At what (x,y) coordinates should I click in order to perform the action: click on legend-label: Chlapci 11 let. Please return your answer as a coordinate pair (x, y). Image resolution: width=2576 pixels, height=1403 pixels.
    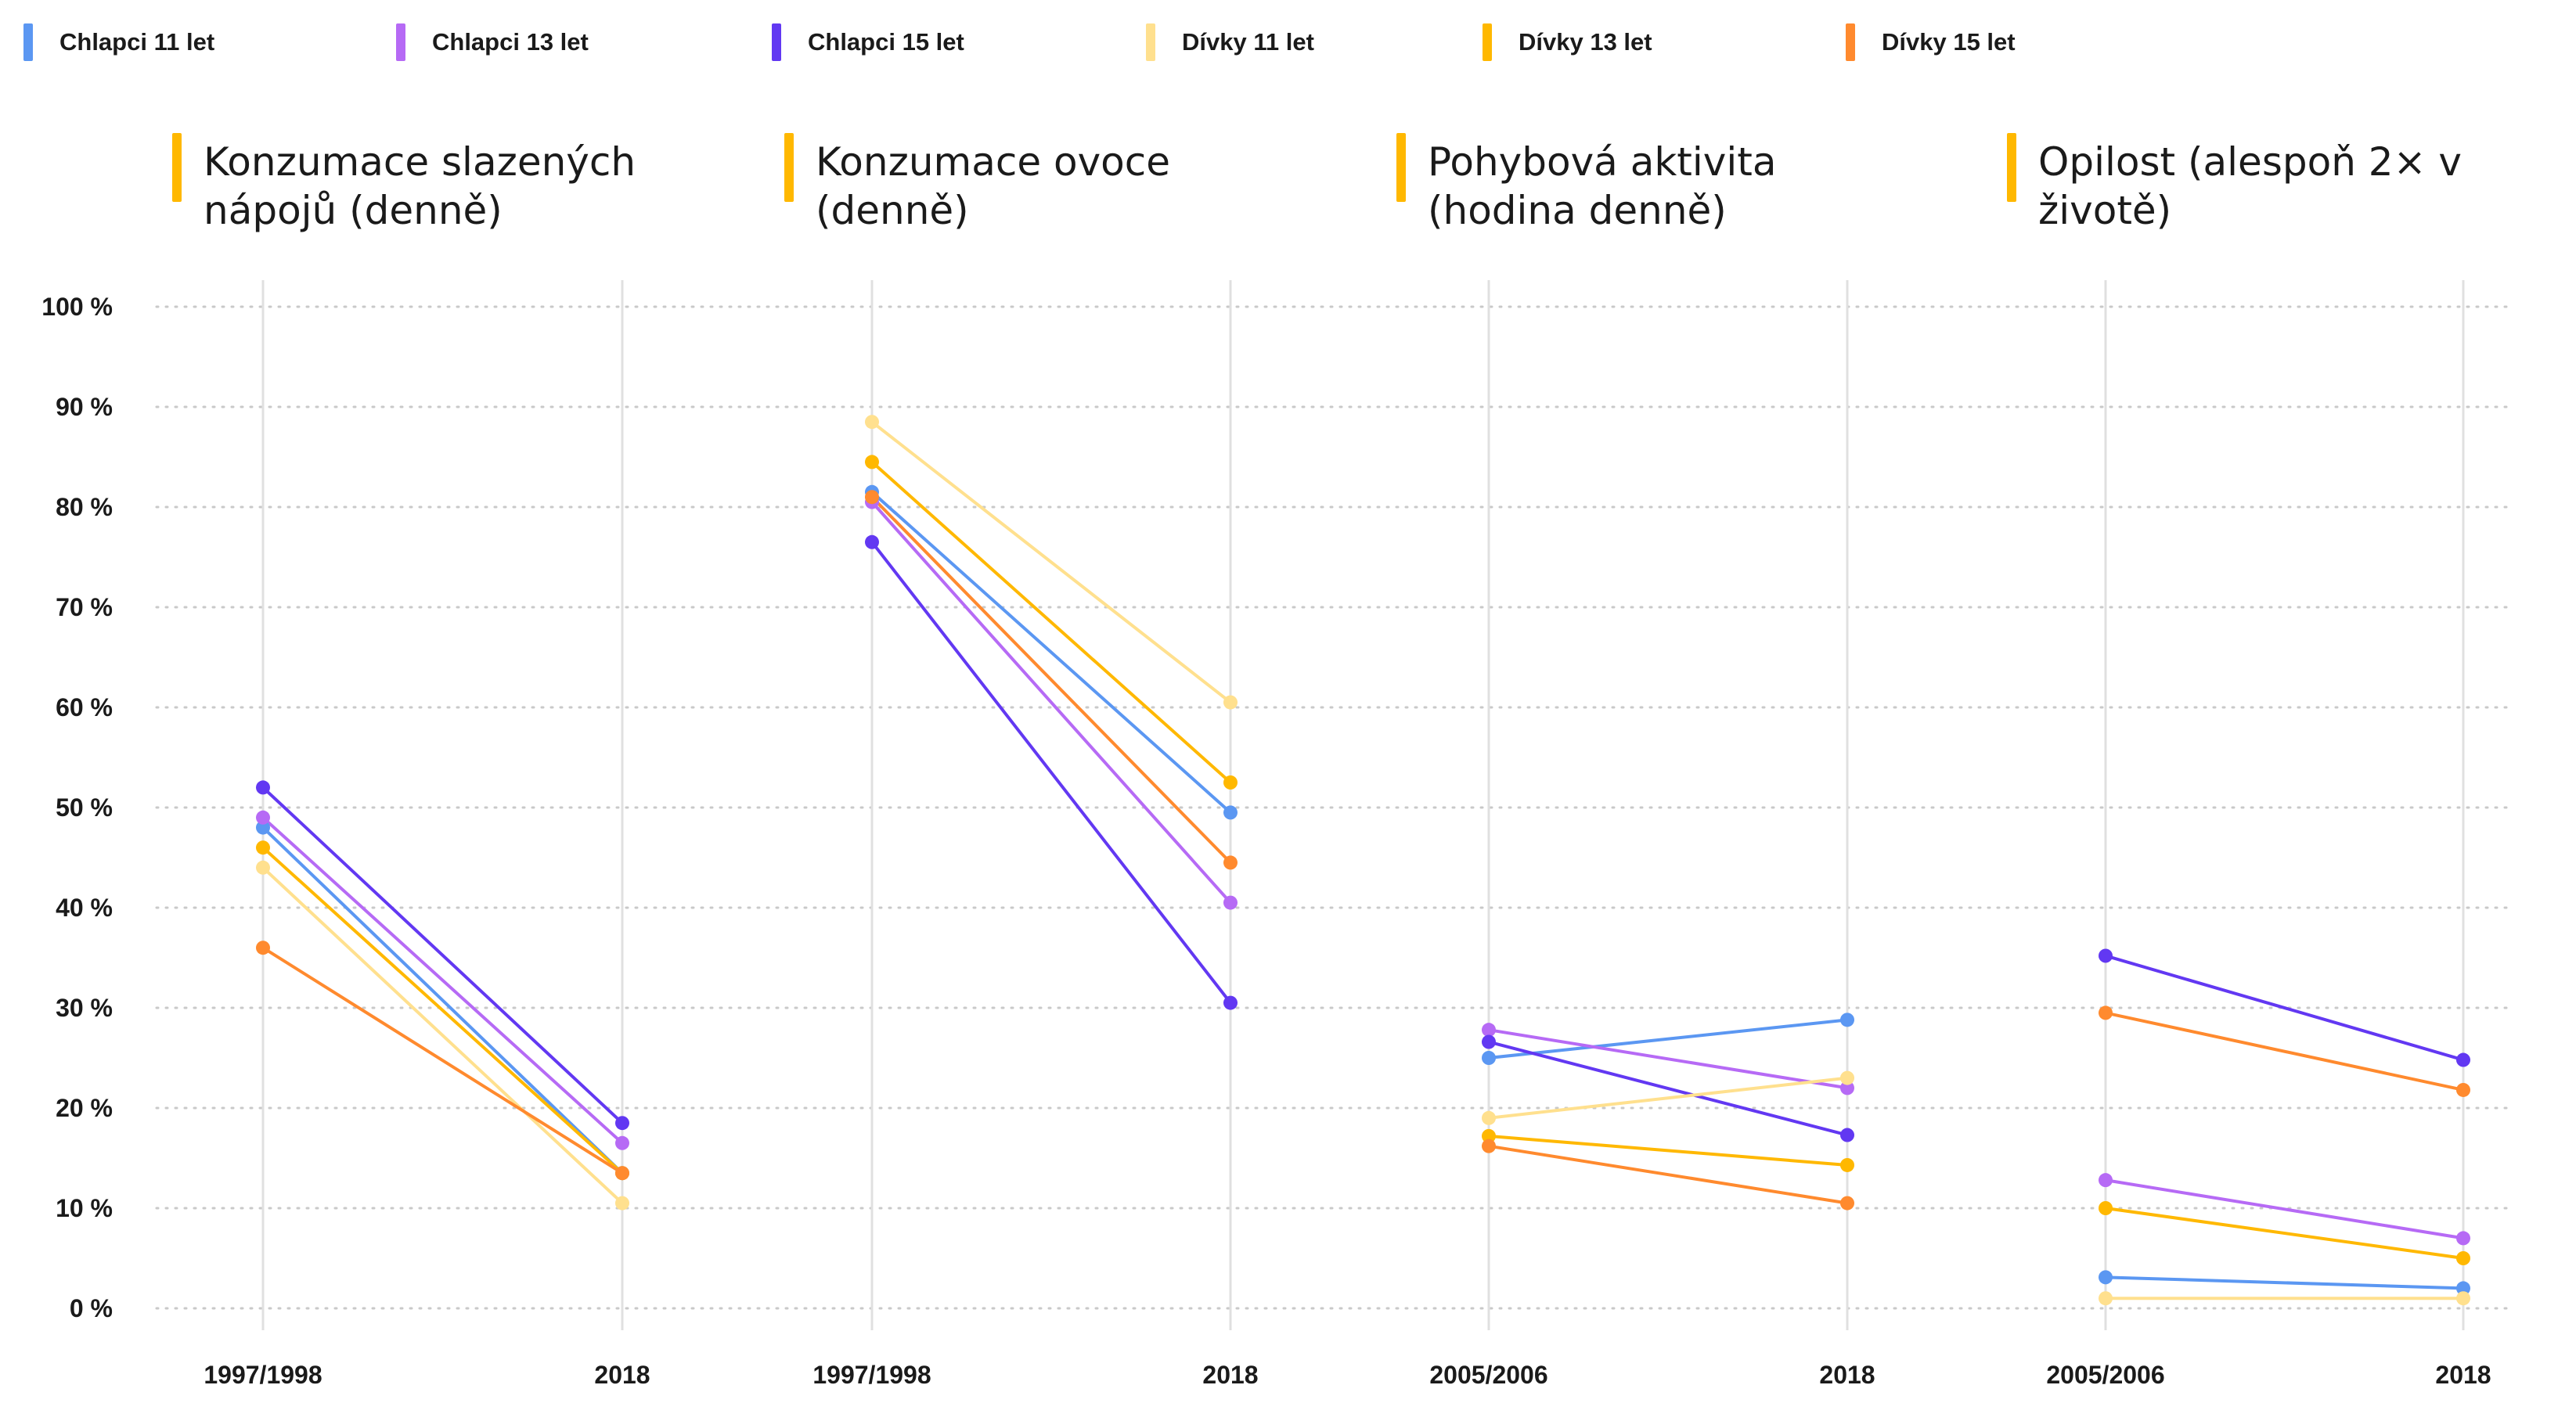
    Looking at the image, I should click on (137, 42).